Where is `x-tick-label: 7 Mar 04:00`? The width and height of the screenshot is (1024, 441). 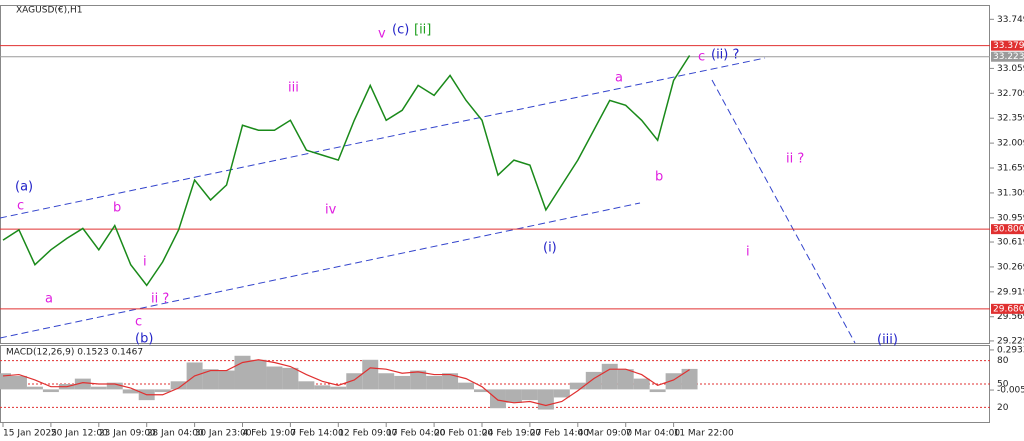 x-tick-label: 7 Mar 04:00 is located at coordinates (653, 434).